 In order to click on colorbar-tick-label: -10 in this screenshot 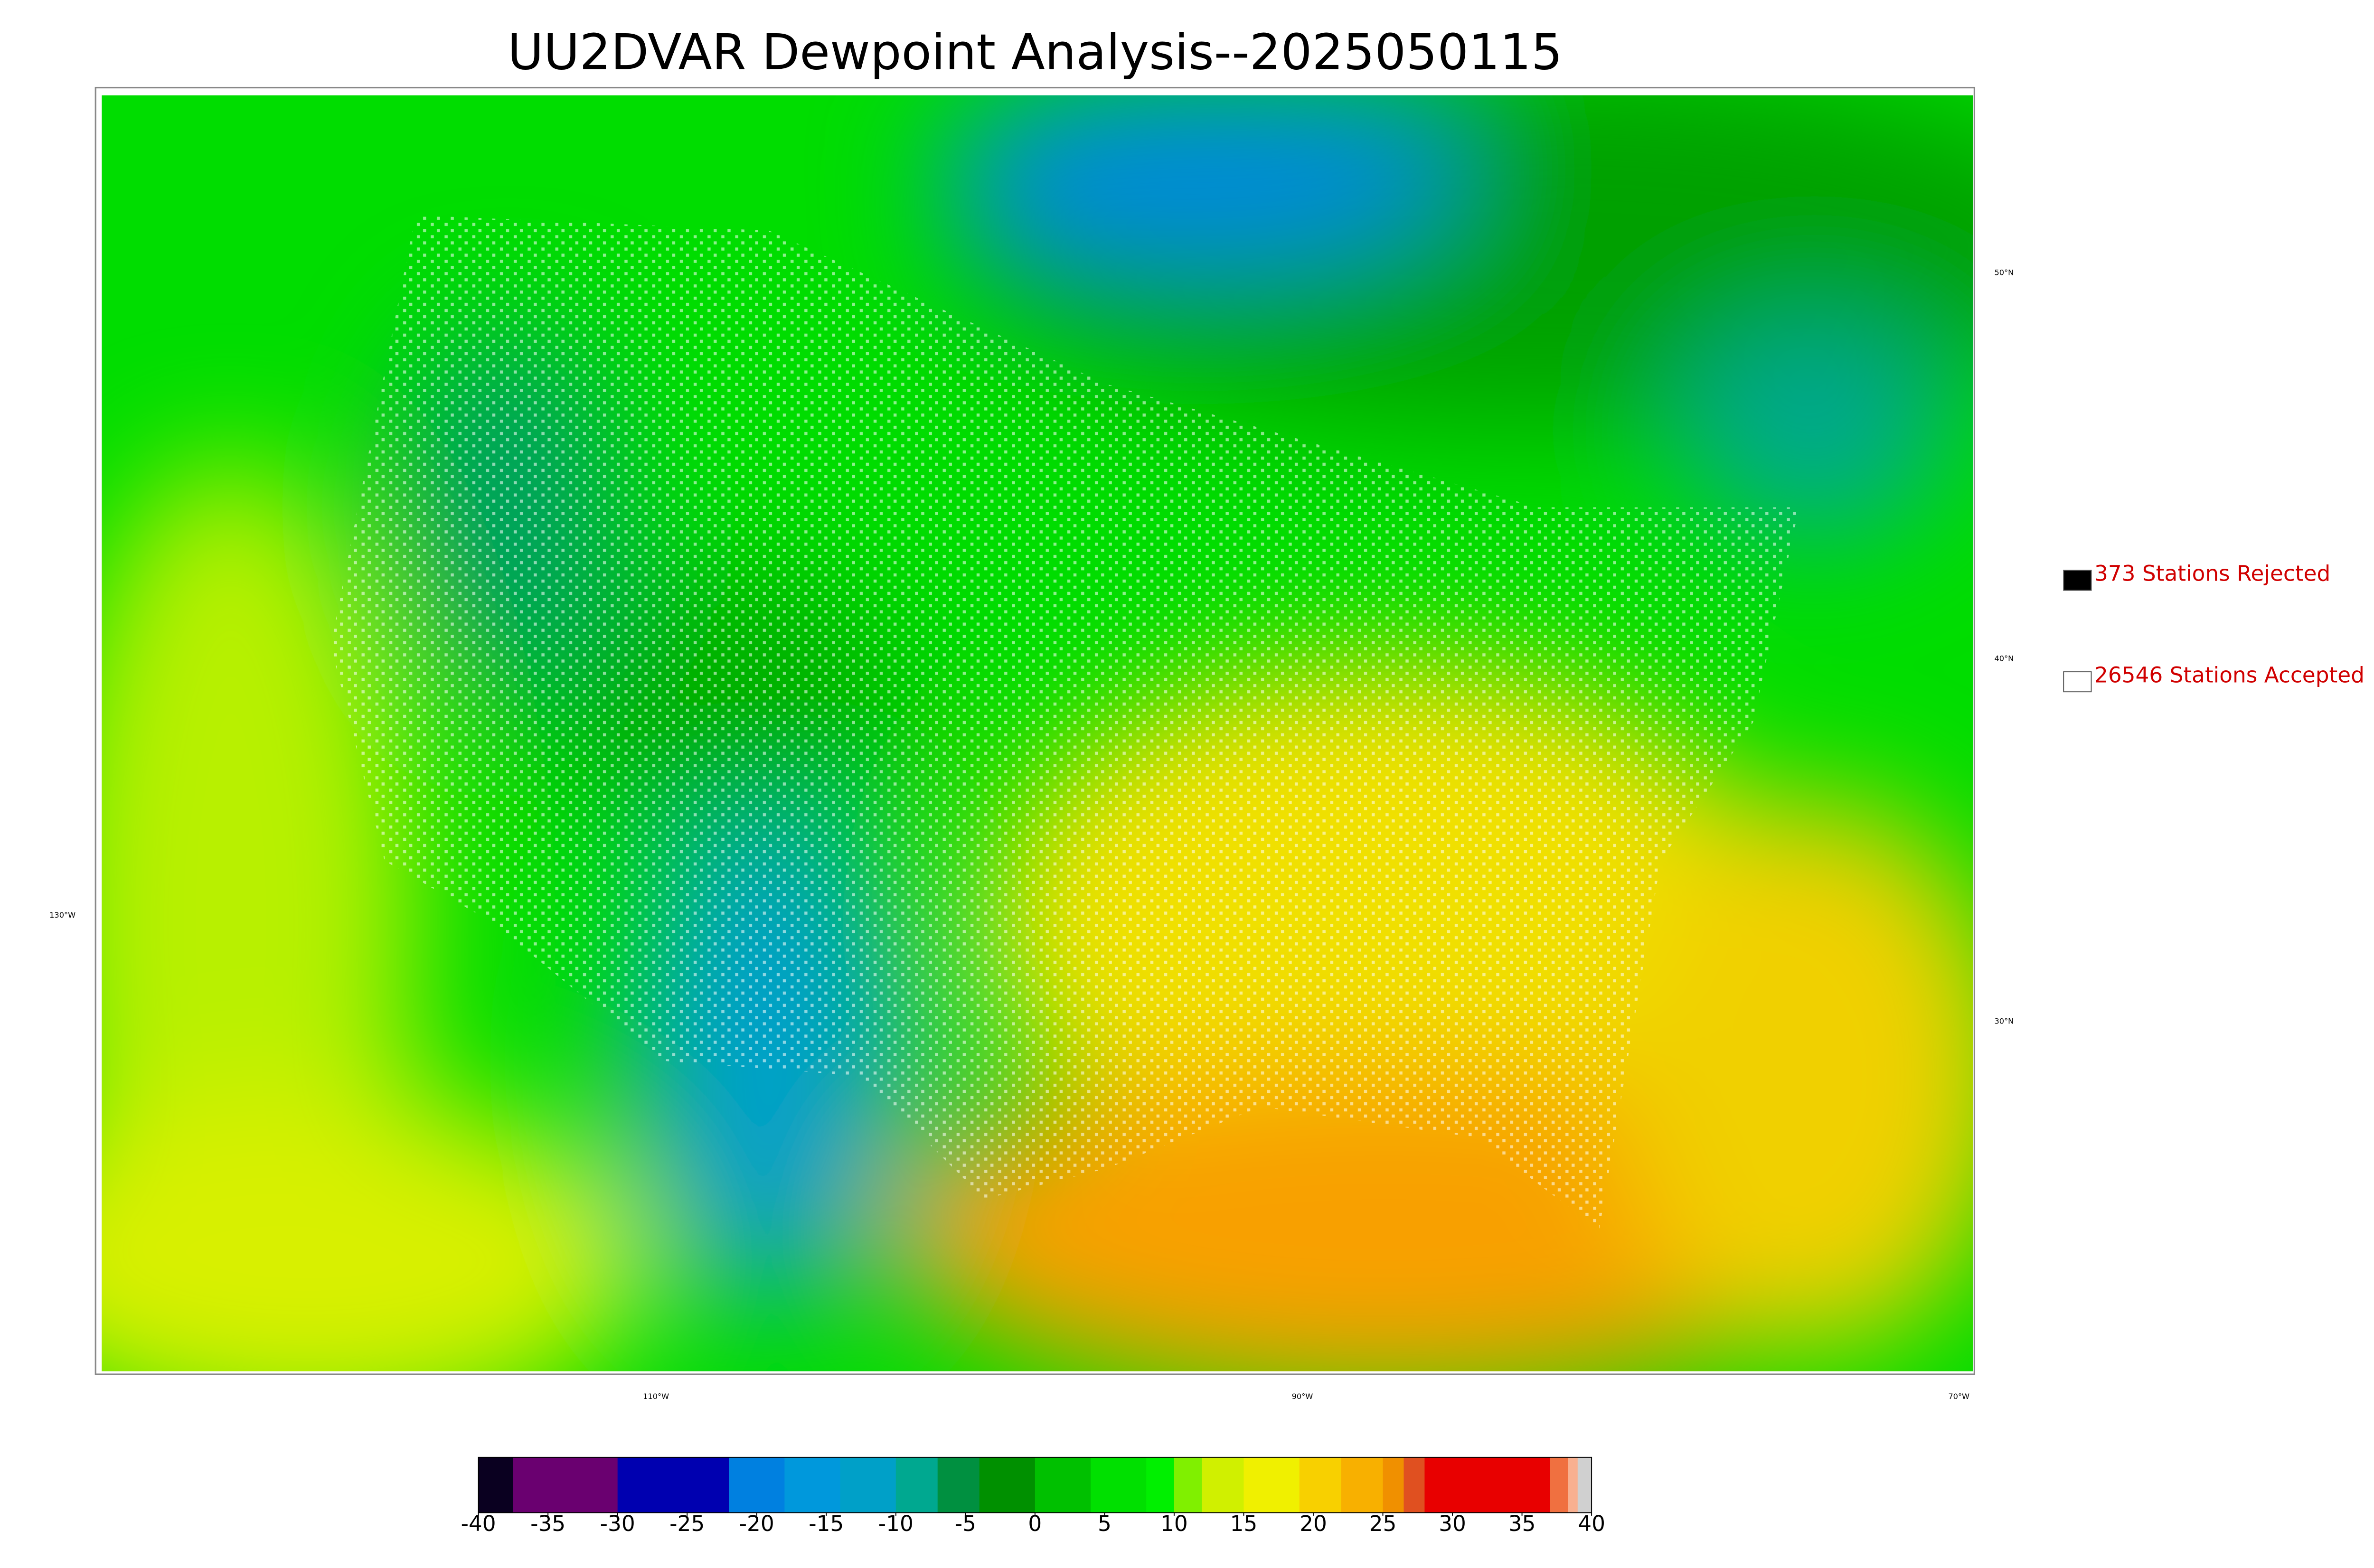, I will do `click(896, 1524)`.